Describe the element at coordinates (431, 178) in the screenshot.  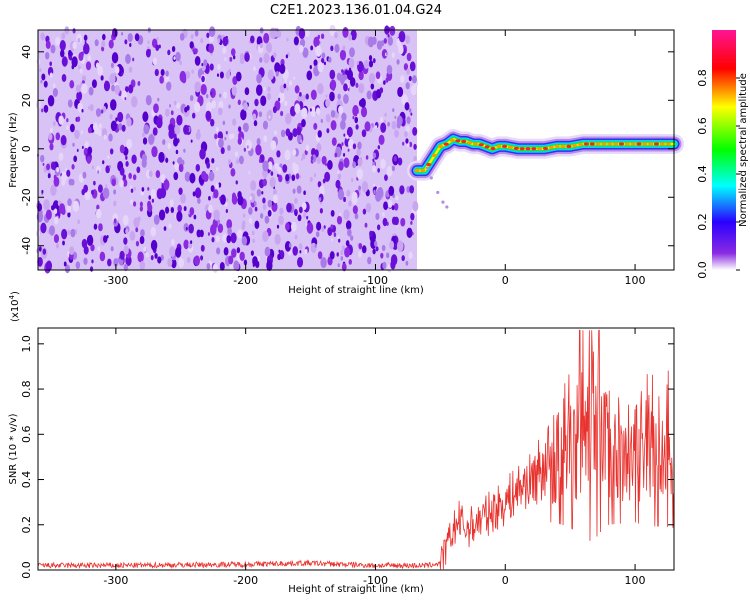
I see `signal-scatter-dot` at that location.